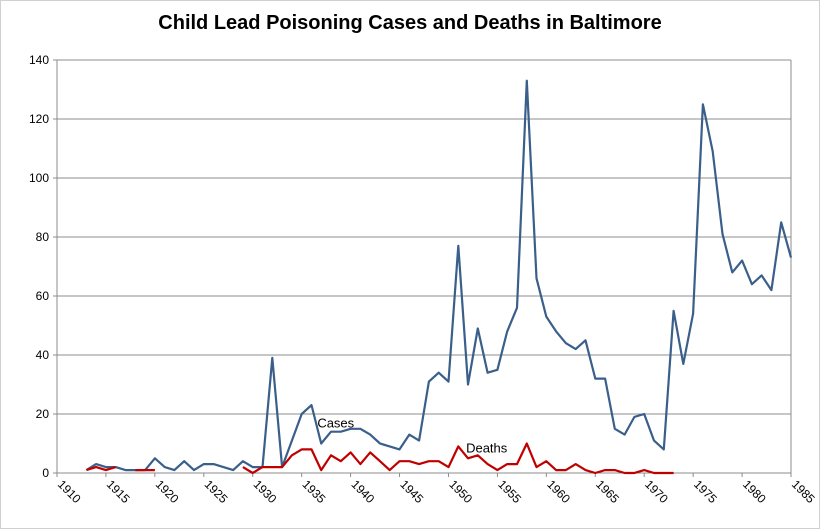  Describe the element at coordinates (314, 491) in the screenshot. I see `x-tick-label-1935: 1935` at that location.